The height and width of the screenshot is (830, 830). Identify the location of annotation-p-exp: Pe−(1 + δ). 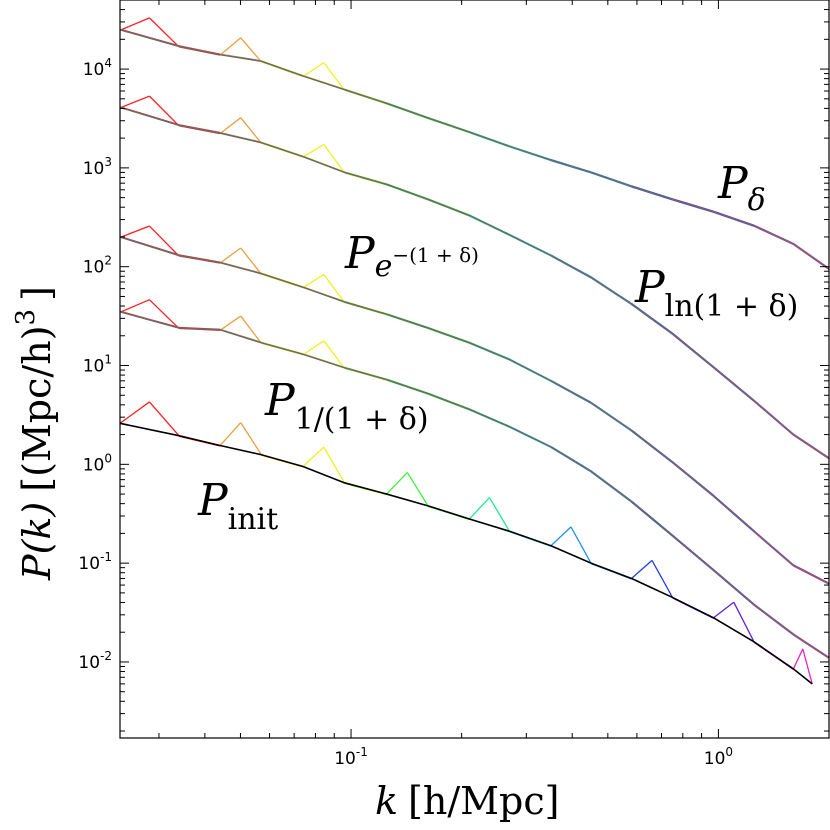
(411, 256).